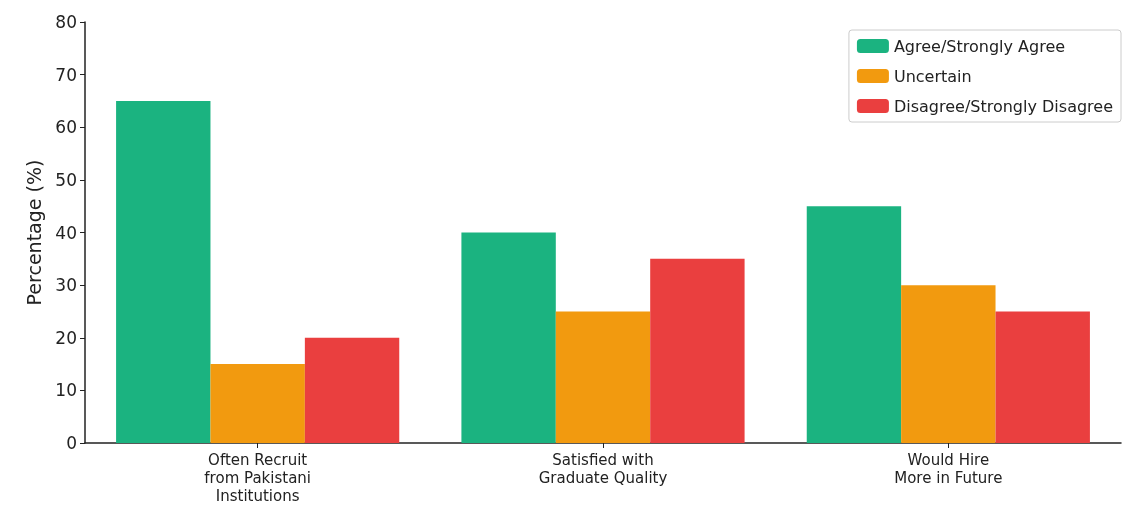 This screenshot has width=1129, height=531. I want to click on y-tick-label: 40, so click(66, 232).